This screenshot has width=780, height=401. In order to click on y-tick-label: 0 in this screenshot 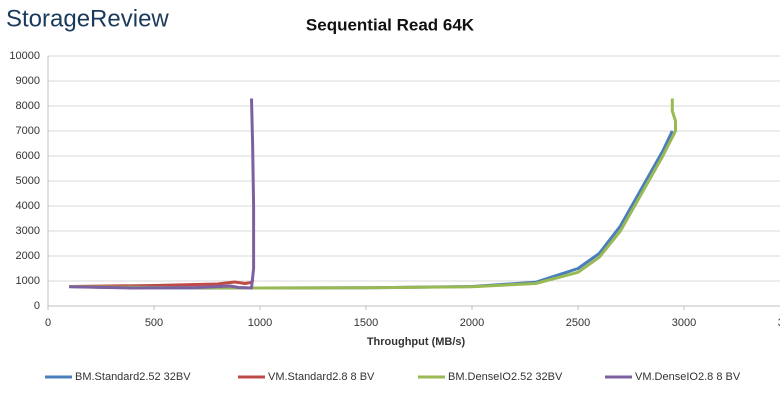, I will do `click(37, 306)`.